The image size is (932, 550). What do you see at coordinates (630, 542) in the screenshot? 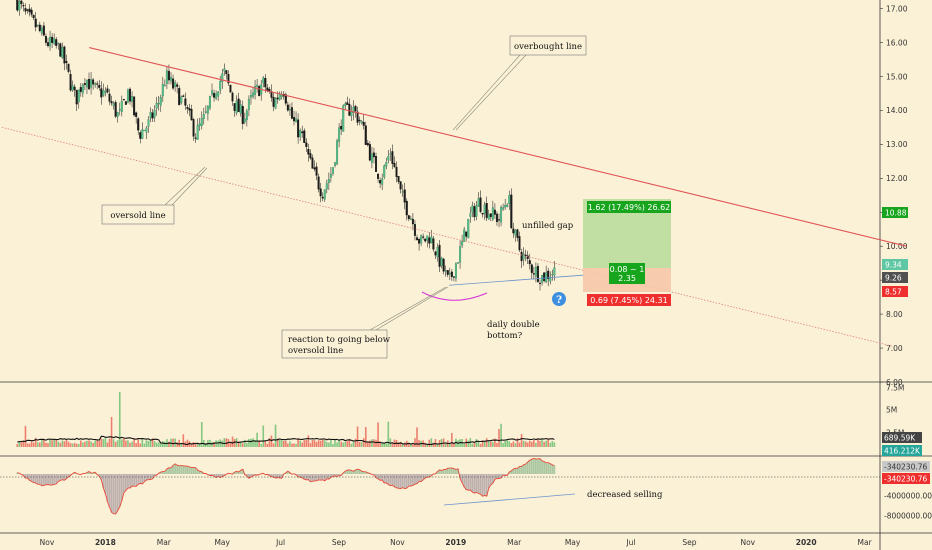
I see `time-tick-label: Jul` at bounding box center [630, 542].